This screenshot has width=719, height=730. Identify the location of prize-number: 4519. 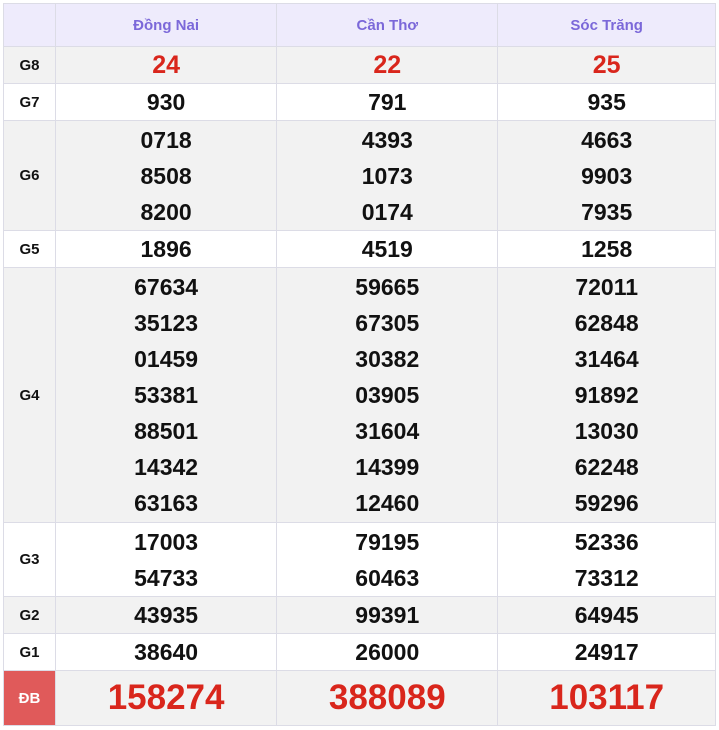
(387, 249).